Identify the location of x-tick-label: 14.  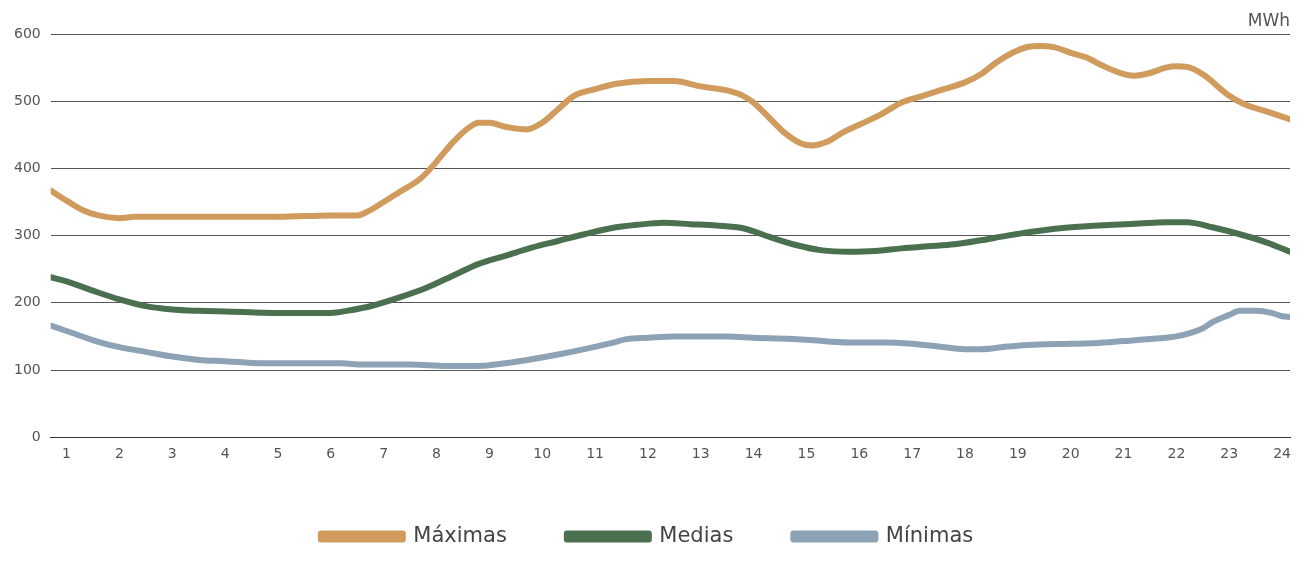
(753, 453).